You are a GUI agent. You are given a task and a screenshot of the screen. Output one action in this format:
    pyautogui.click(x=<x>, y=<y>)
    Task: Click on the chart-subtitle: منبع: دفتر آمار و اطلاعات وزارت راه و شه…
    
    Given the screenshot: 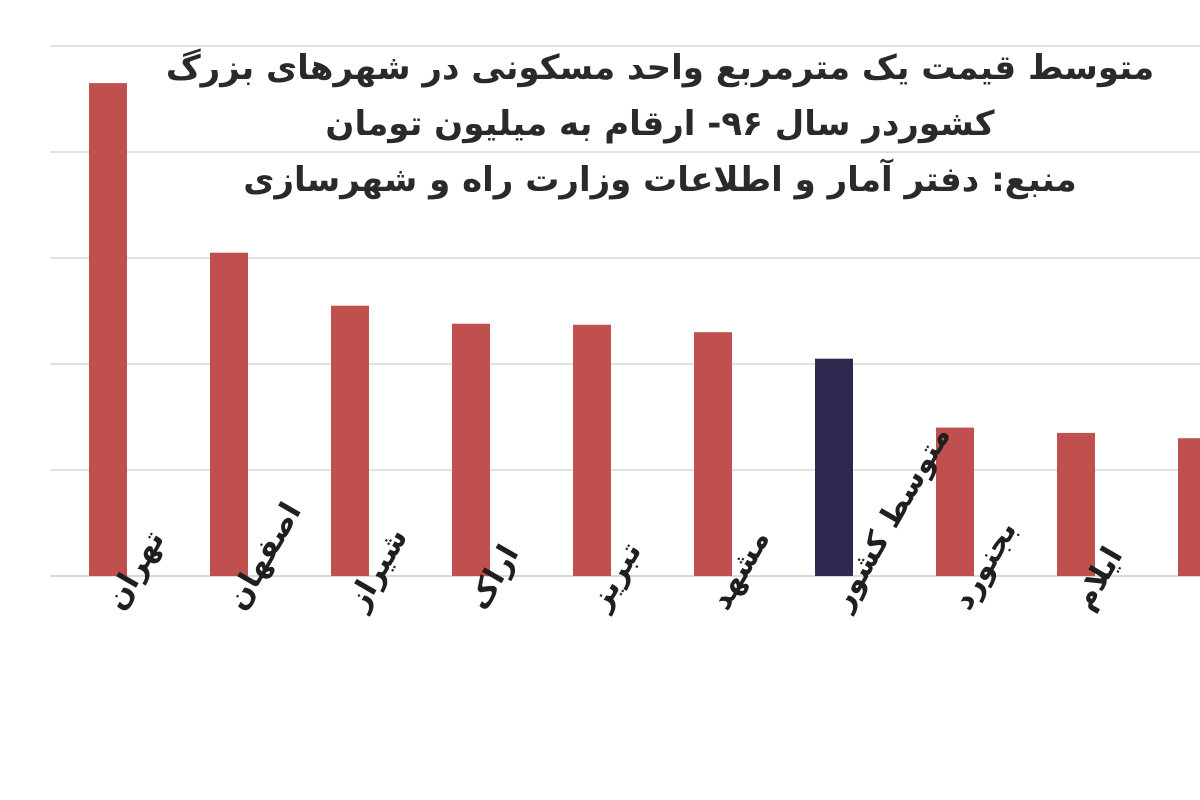 What is the action you would take?
    pyautogui.click(x=660, y=180)
    